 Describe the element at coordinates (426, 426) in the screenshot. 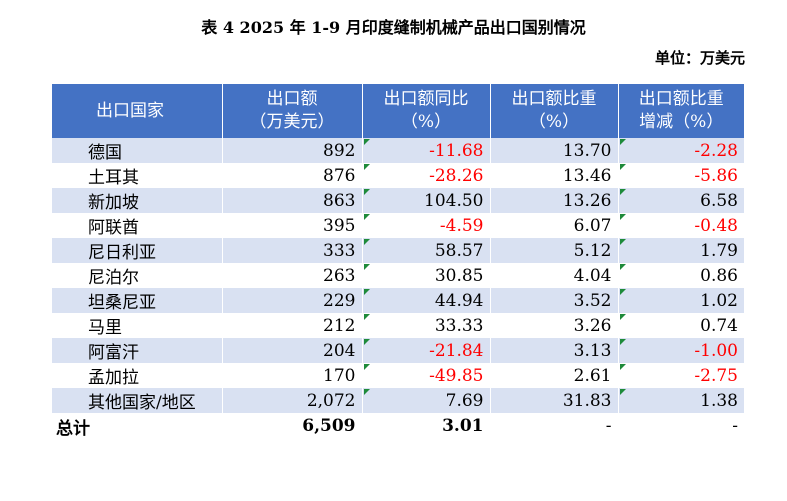

I see `total-yoy: 3.01` at that location.